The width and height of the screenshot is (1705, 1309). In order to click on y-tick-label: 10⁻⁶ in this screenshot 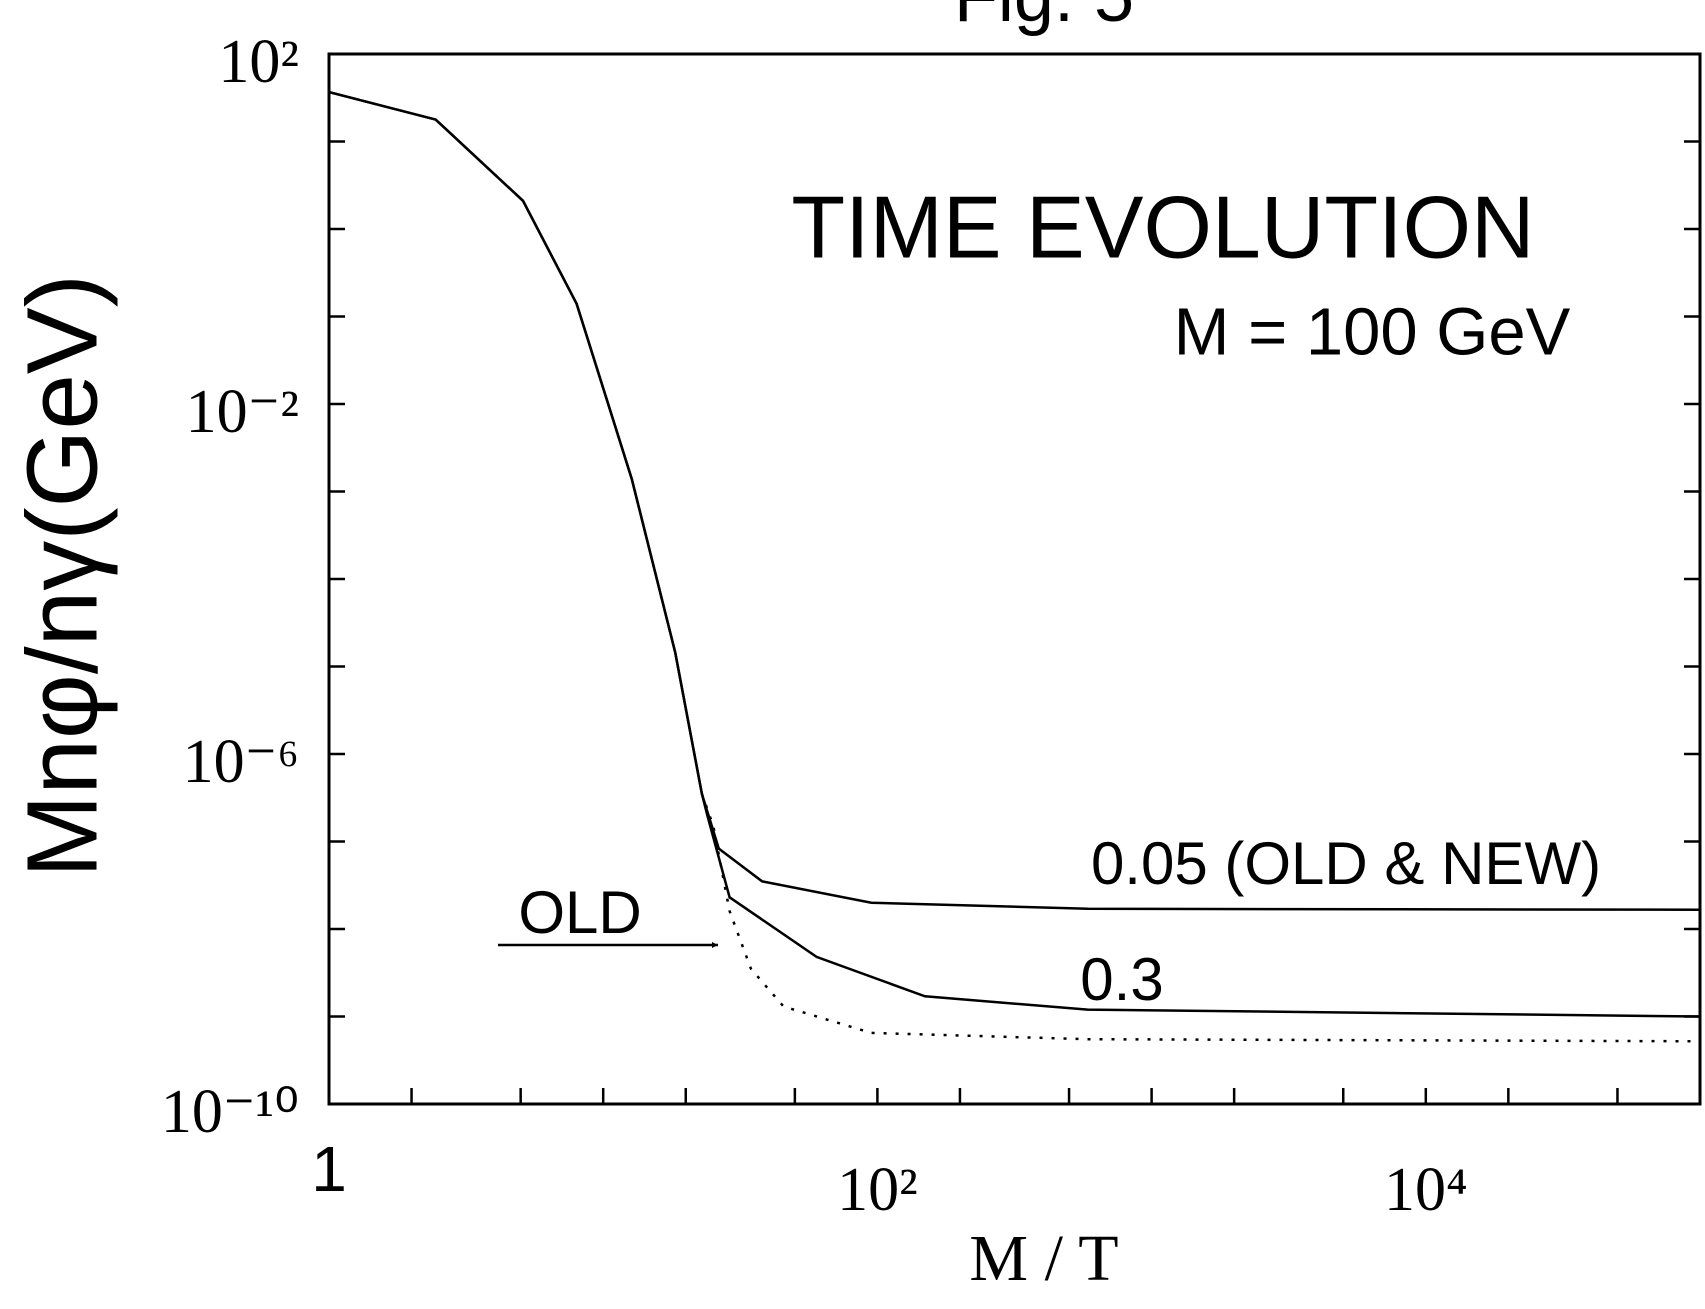, I will do `click(241, 762)`.